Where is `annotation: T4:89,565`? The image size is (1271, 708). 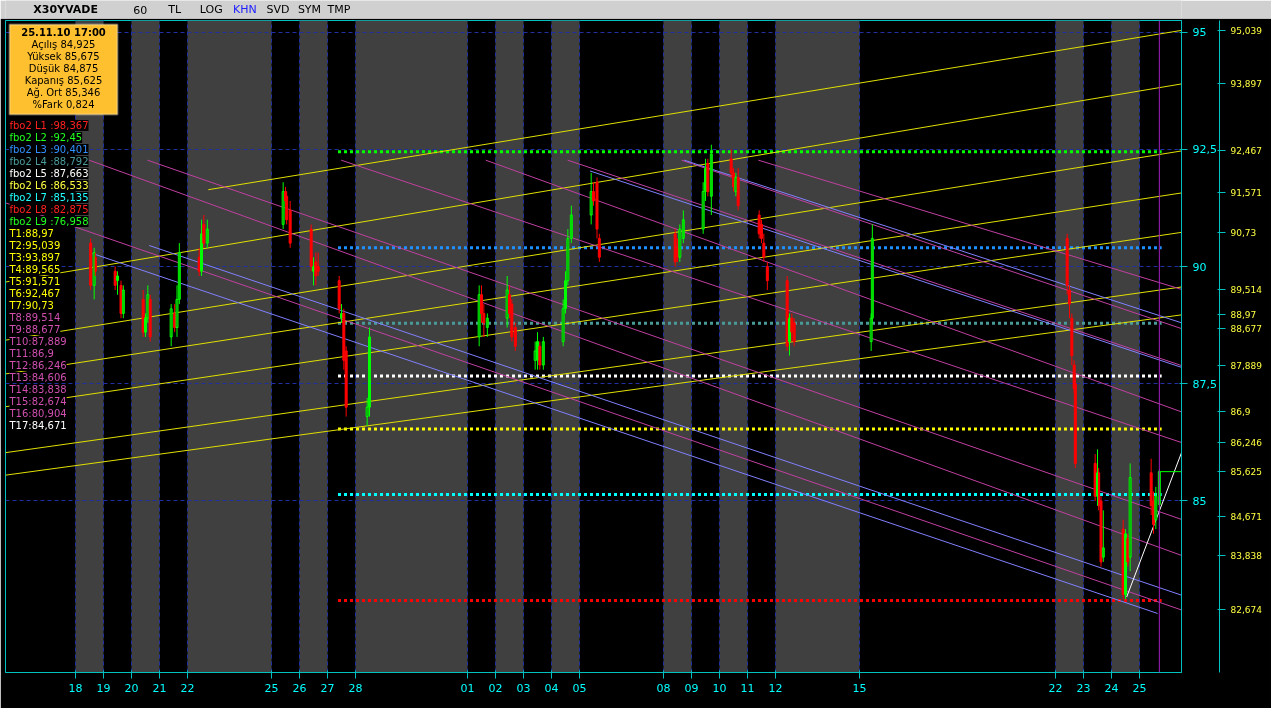
annotation: T4:89,565 is located at coordinates (34, 269).